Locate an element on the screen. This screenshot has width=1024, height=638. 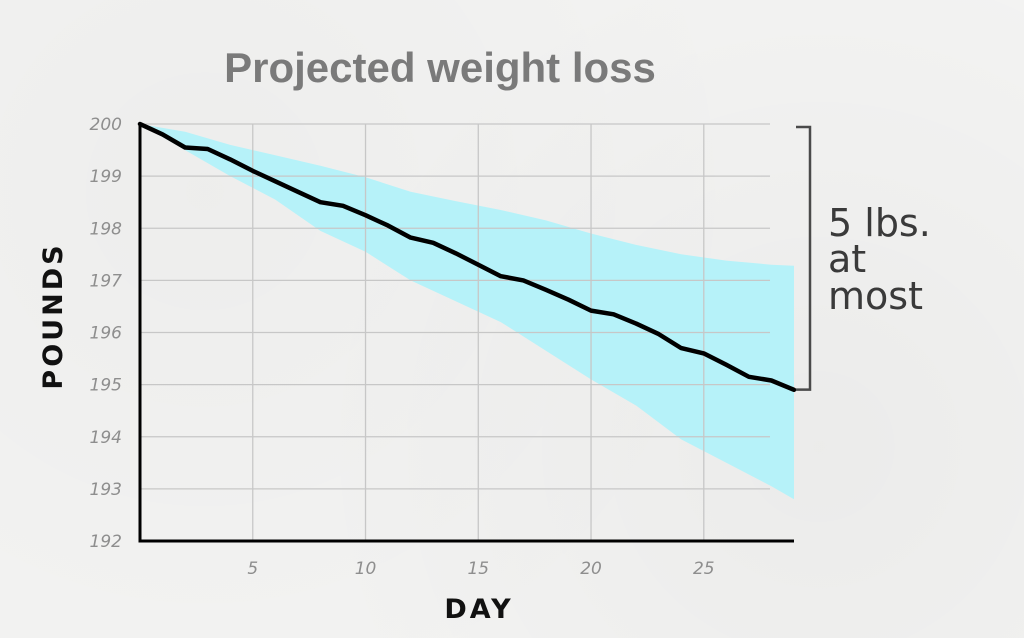
y-tick-labels: 192 193 194 195 196 197 198 199 200 is located at coordinates (106, 333).